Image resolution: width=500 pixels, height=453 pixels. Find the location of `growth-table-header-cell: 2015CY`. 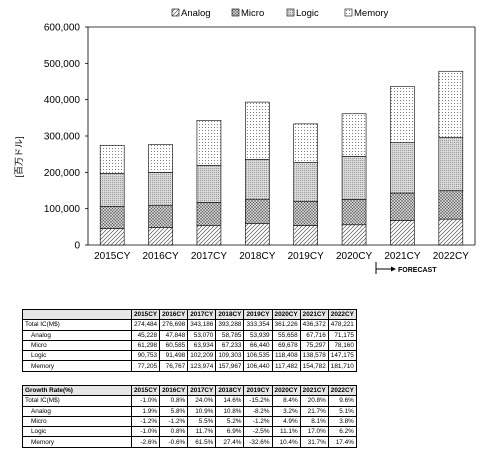

growth-table-header-cell: 2015CY is located at coordinates (145, 390).